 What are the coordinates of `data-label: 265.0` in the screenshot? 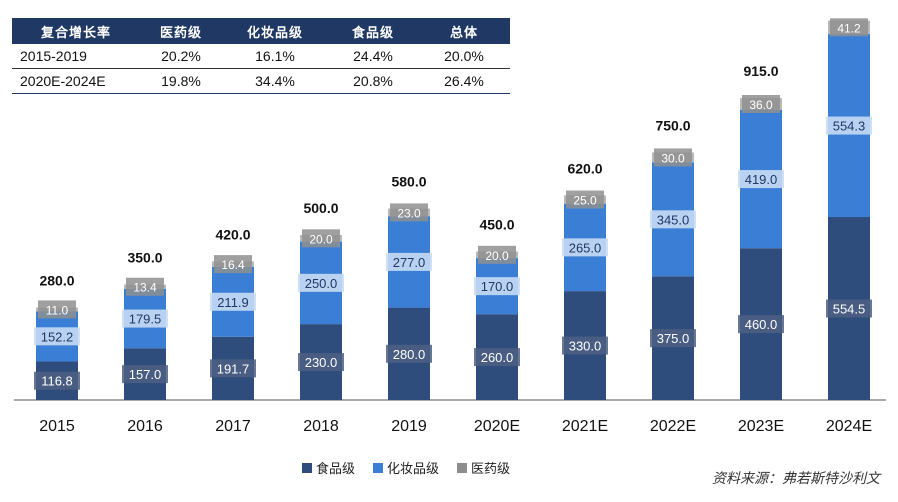 It's located at (585, 247).